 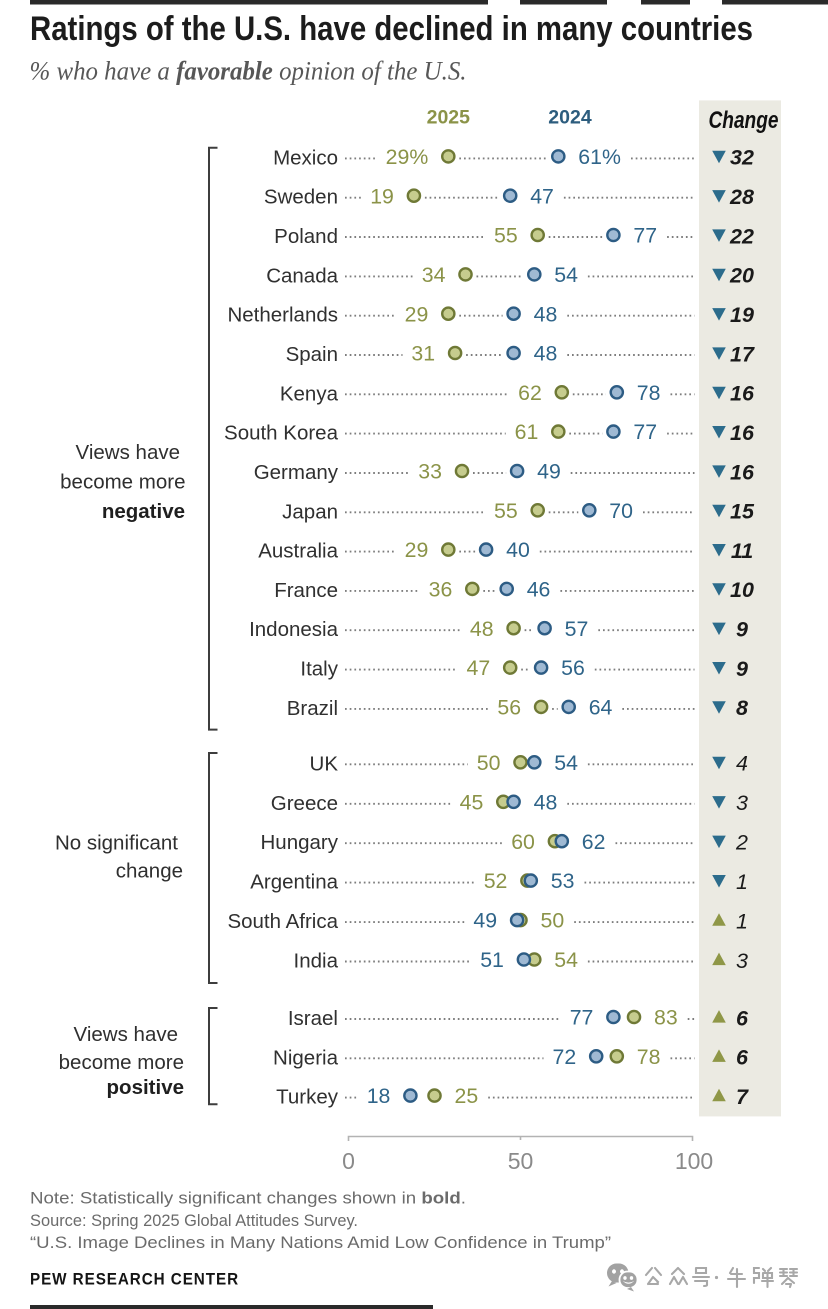 What do you see at coordinates (310, 511) in the screenshot?
I see `svg-text: Japan` at bounding box center [310, 511].